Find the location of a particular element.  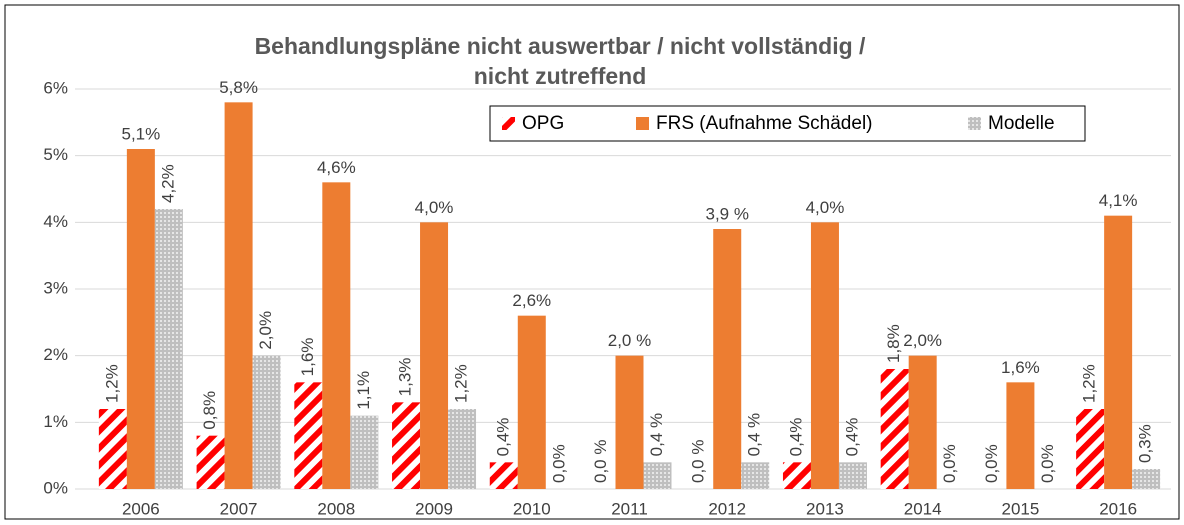

data-label: 1,8% is located at coordinates (893, 343).